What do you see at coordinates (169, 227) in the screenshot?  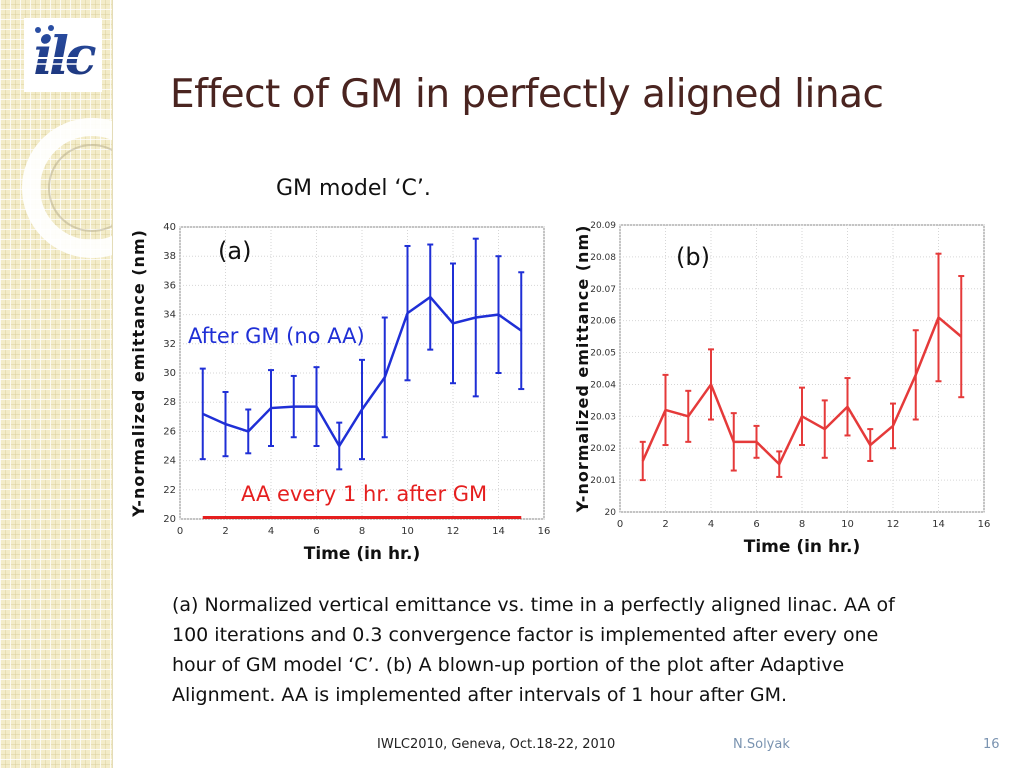 I see `y-tick-label: 40` at bounding box center [169, 227].